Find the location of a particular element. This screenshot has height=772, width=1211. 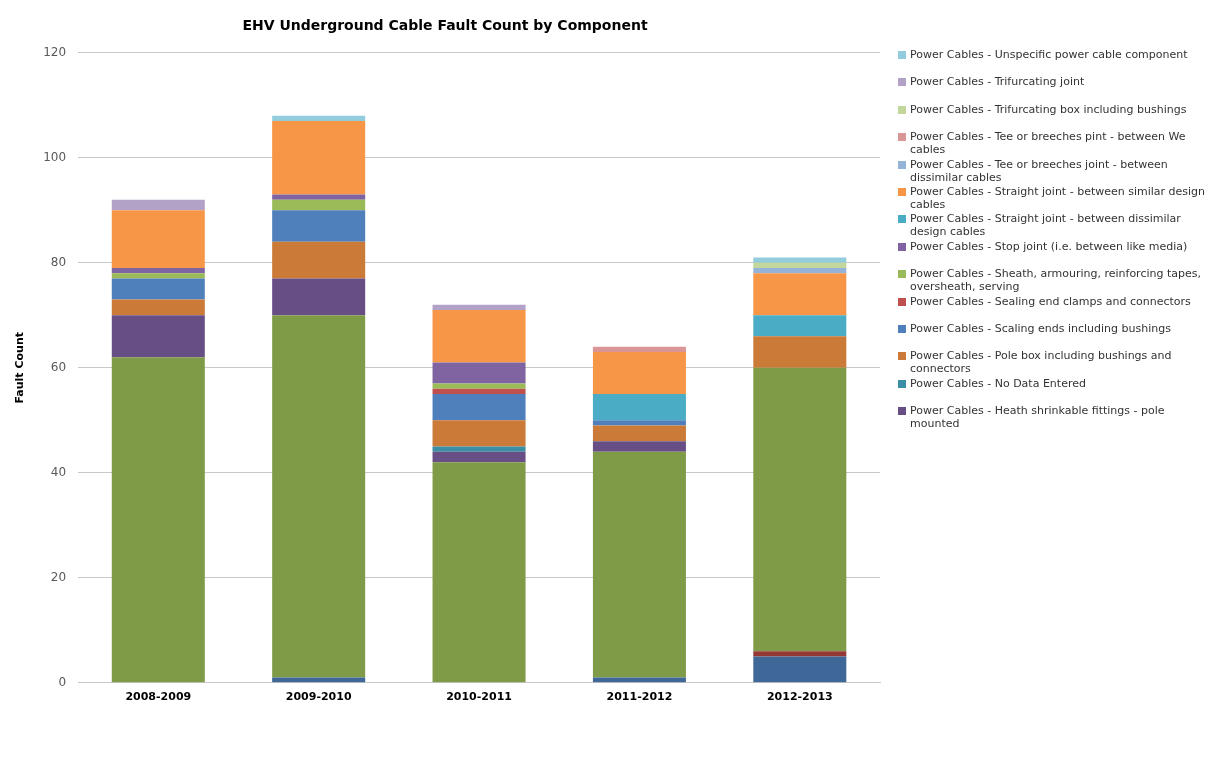

y-tick-label: 0 is located at coordinates (62, 681).